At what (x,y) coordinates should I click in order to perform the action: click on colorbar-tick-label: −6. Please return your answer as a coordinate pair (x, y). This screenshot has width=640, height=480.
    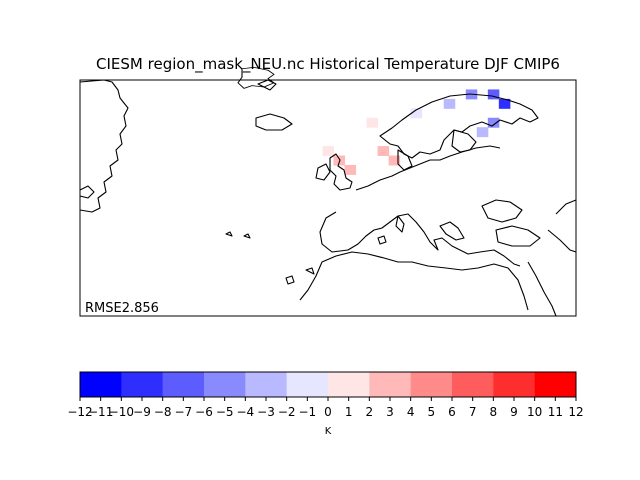
    Looking at the image, I should click on (204, 412).